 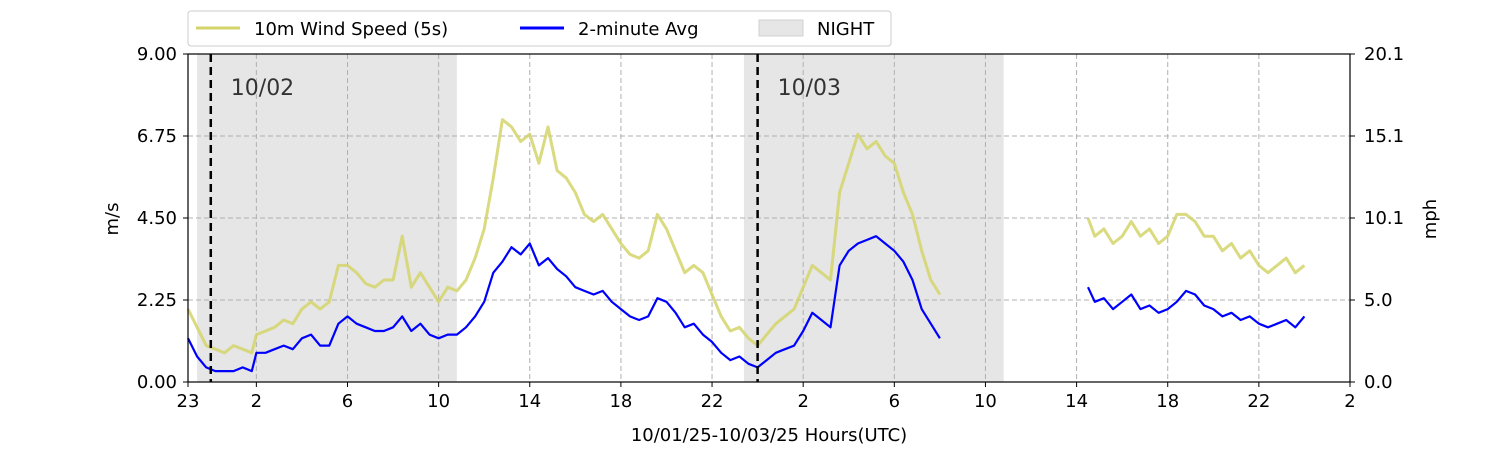 I want to click on x-tick-label-2: 6, so click(x=347, y=401).